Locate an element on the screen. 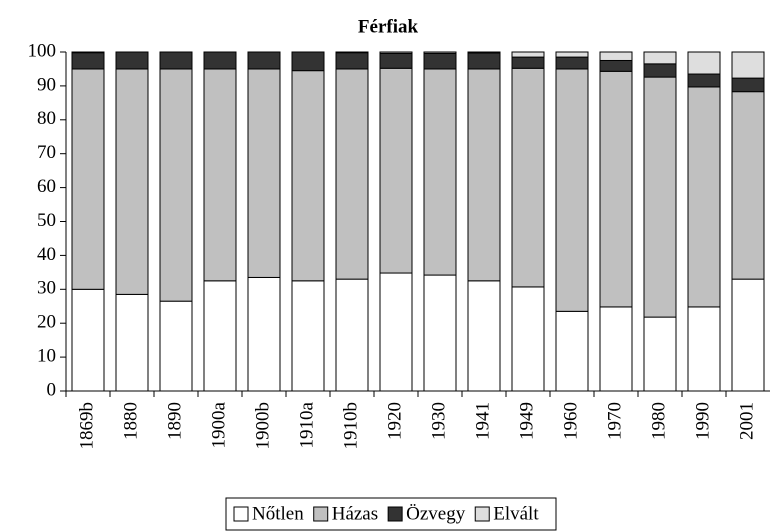  x-tick-label: 2001 is located at coordinates (746, 421).